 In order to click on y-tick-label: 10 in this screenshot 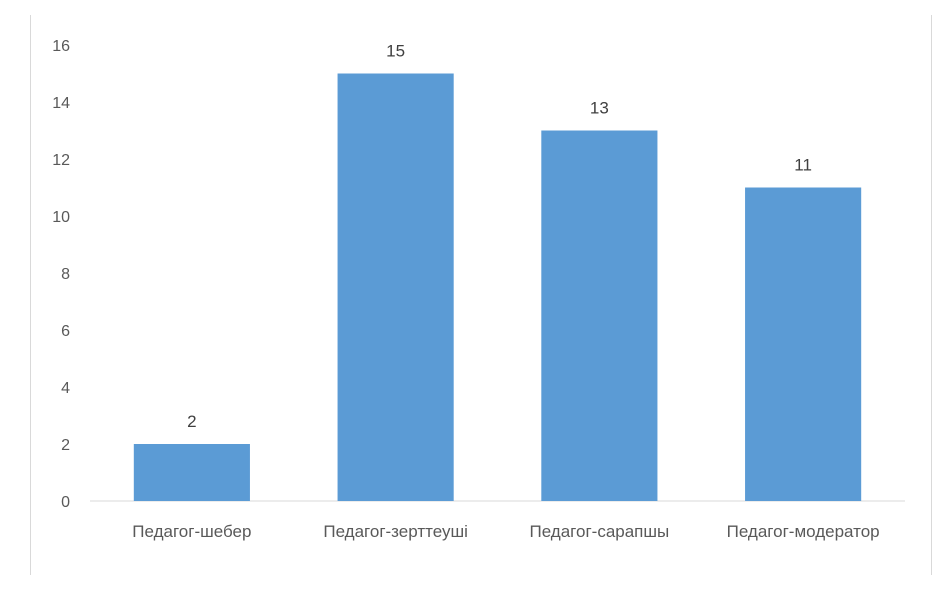, I will do `click(61, 217)`.